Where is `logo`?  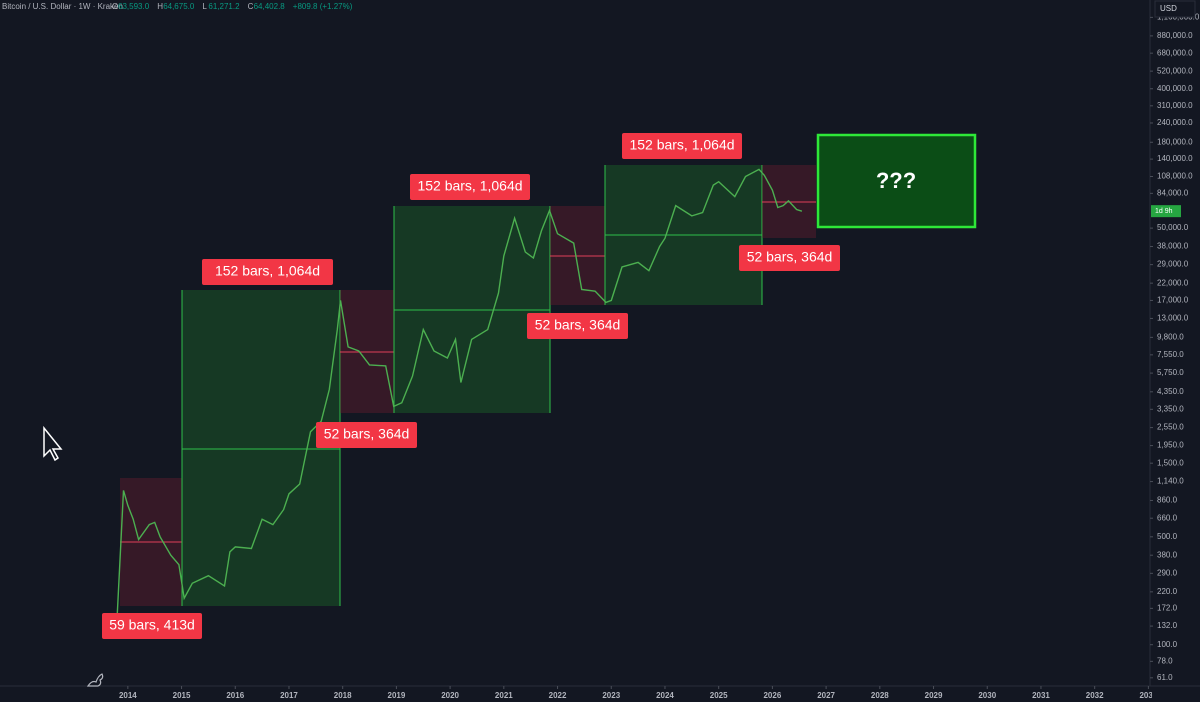
logo is located at coordinates (95, 680).